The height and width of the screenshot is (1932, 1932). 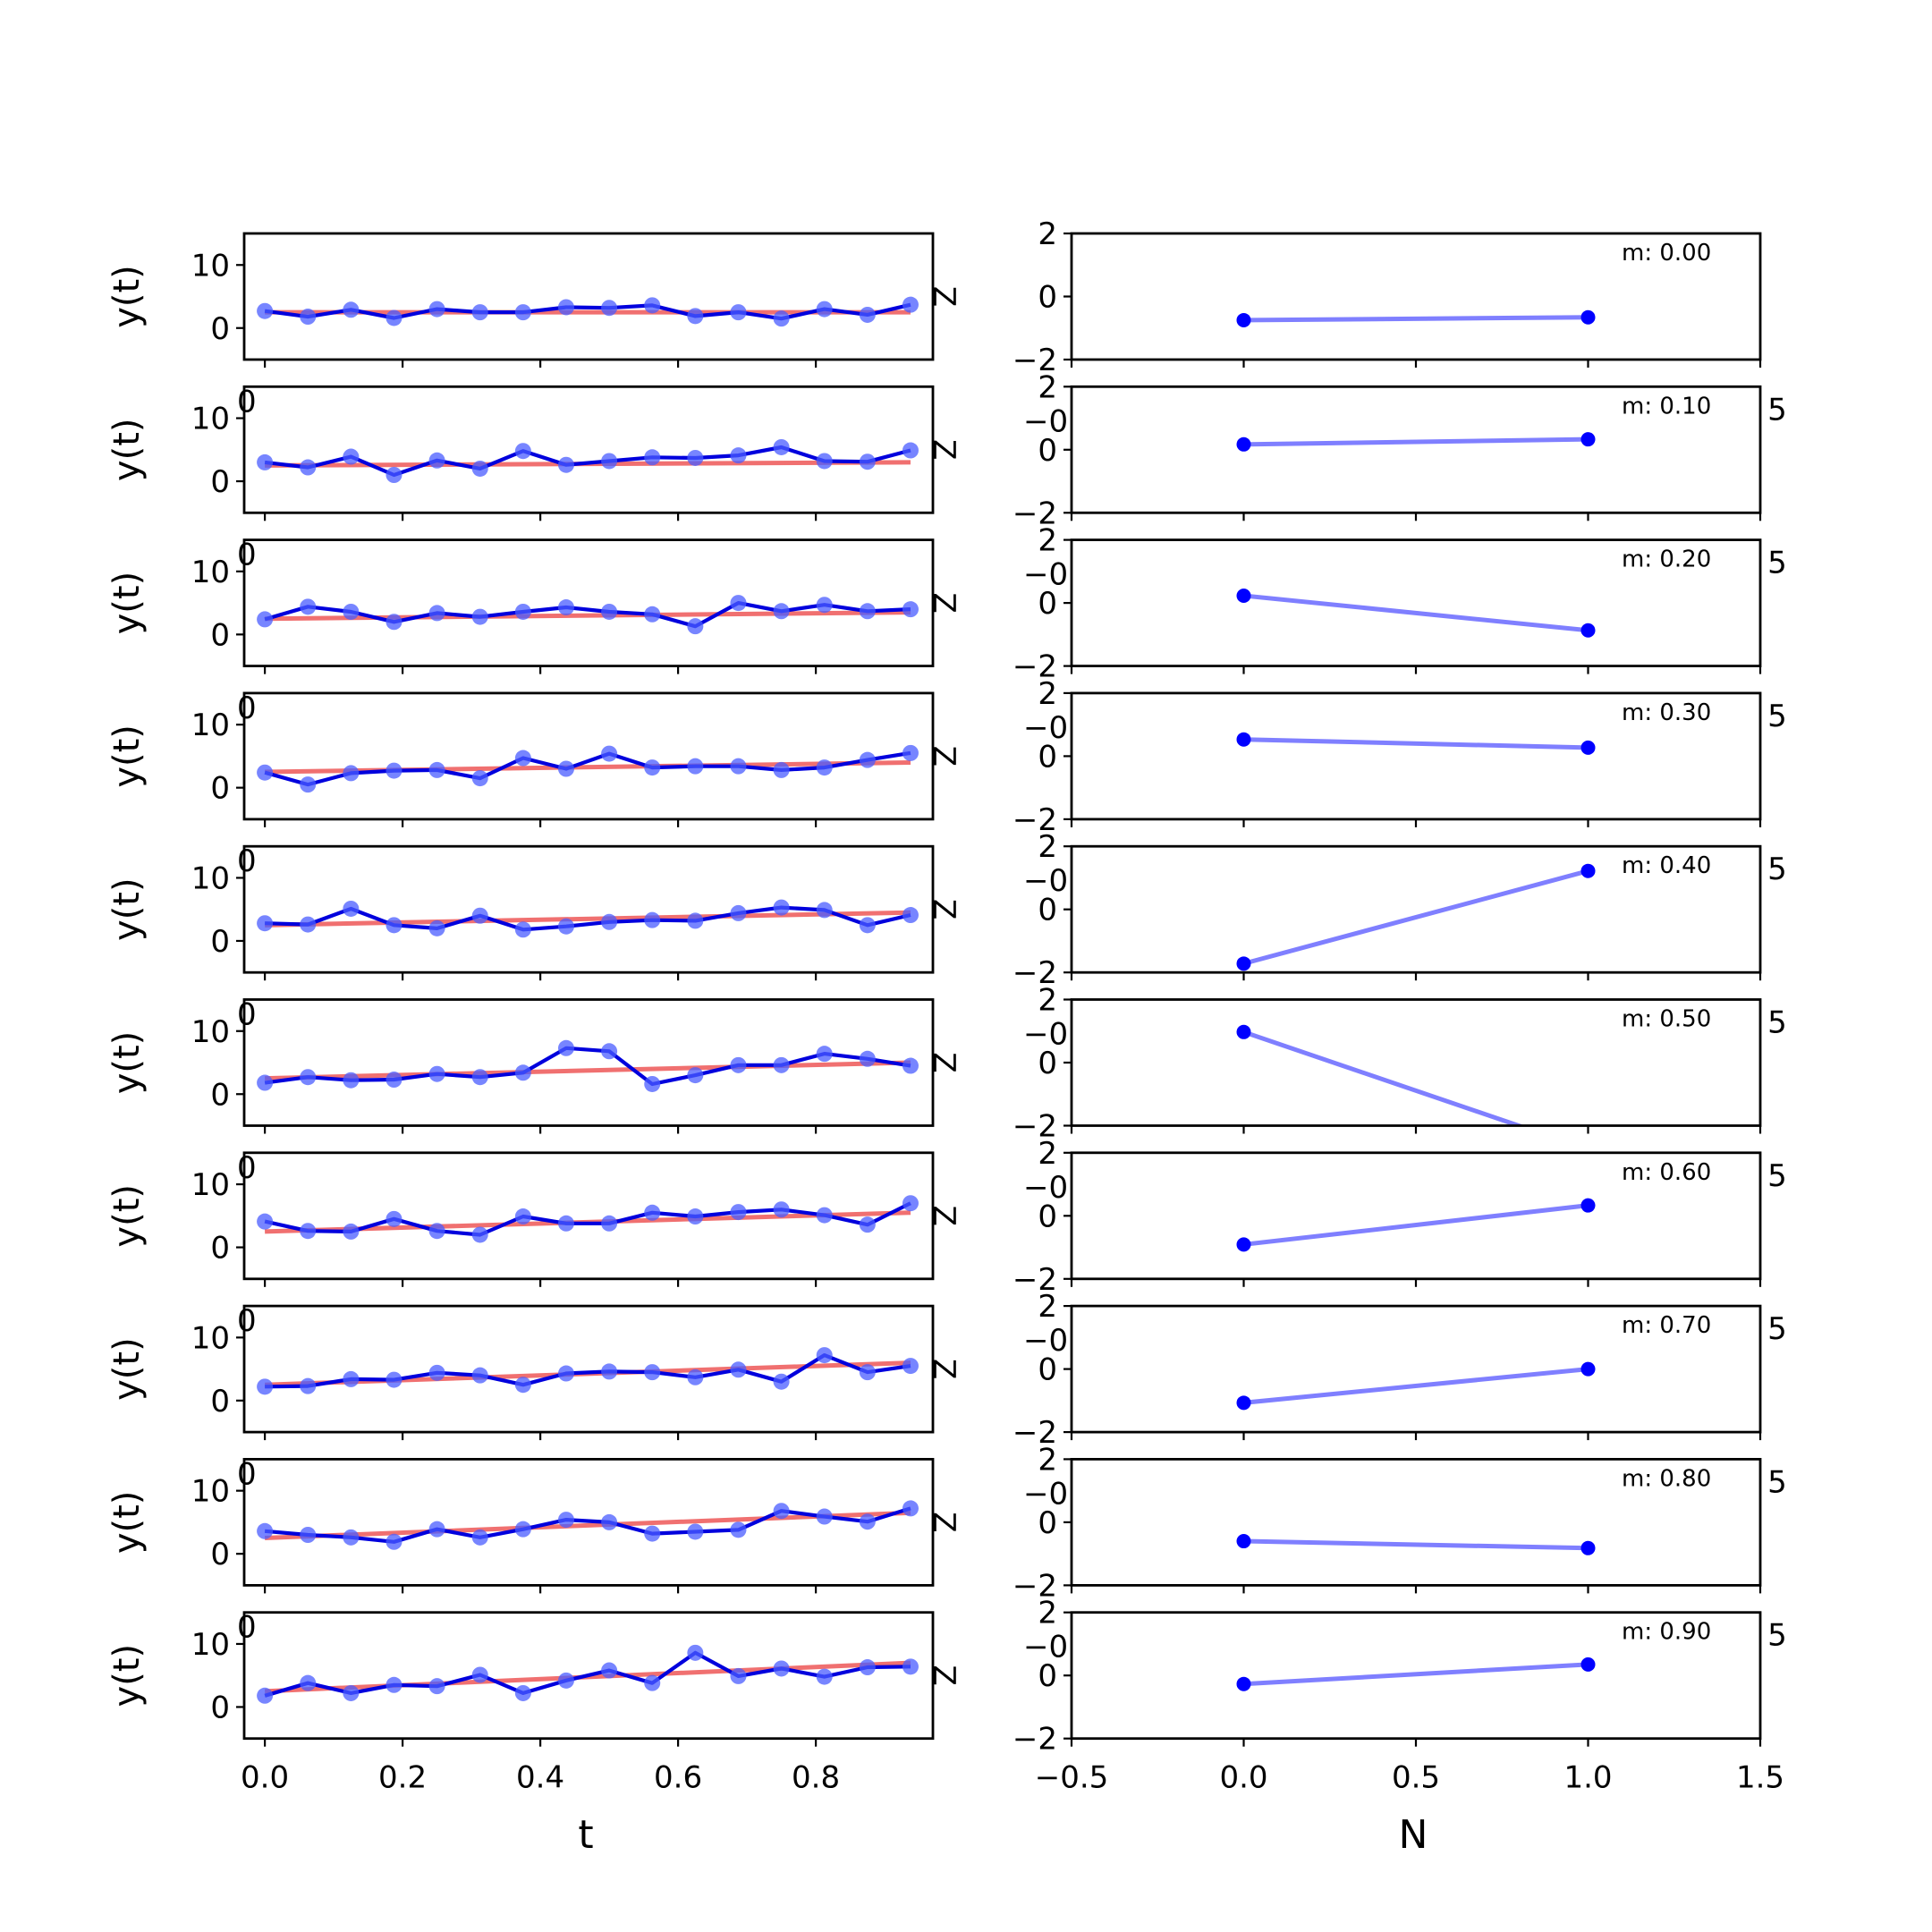 I want to click on left-ytick-label-8-10: 10, so click(x=210, y=1492).